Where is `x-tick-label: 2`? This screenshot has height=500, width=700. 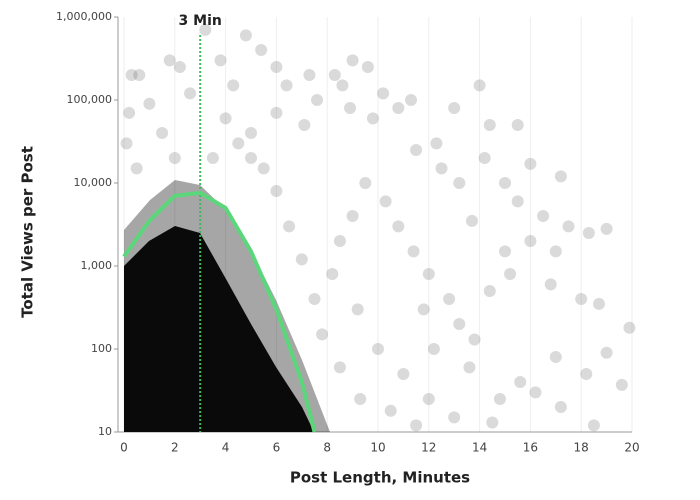
x-tick-label: 2 is located at coordinates (175, 448).